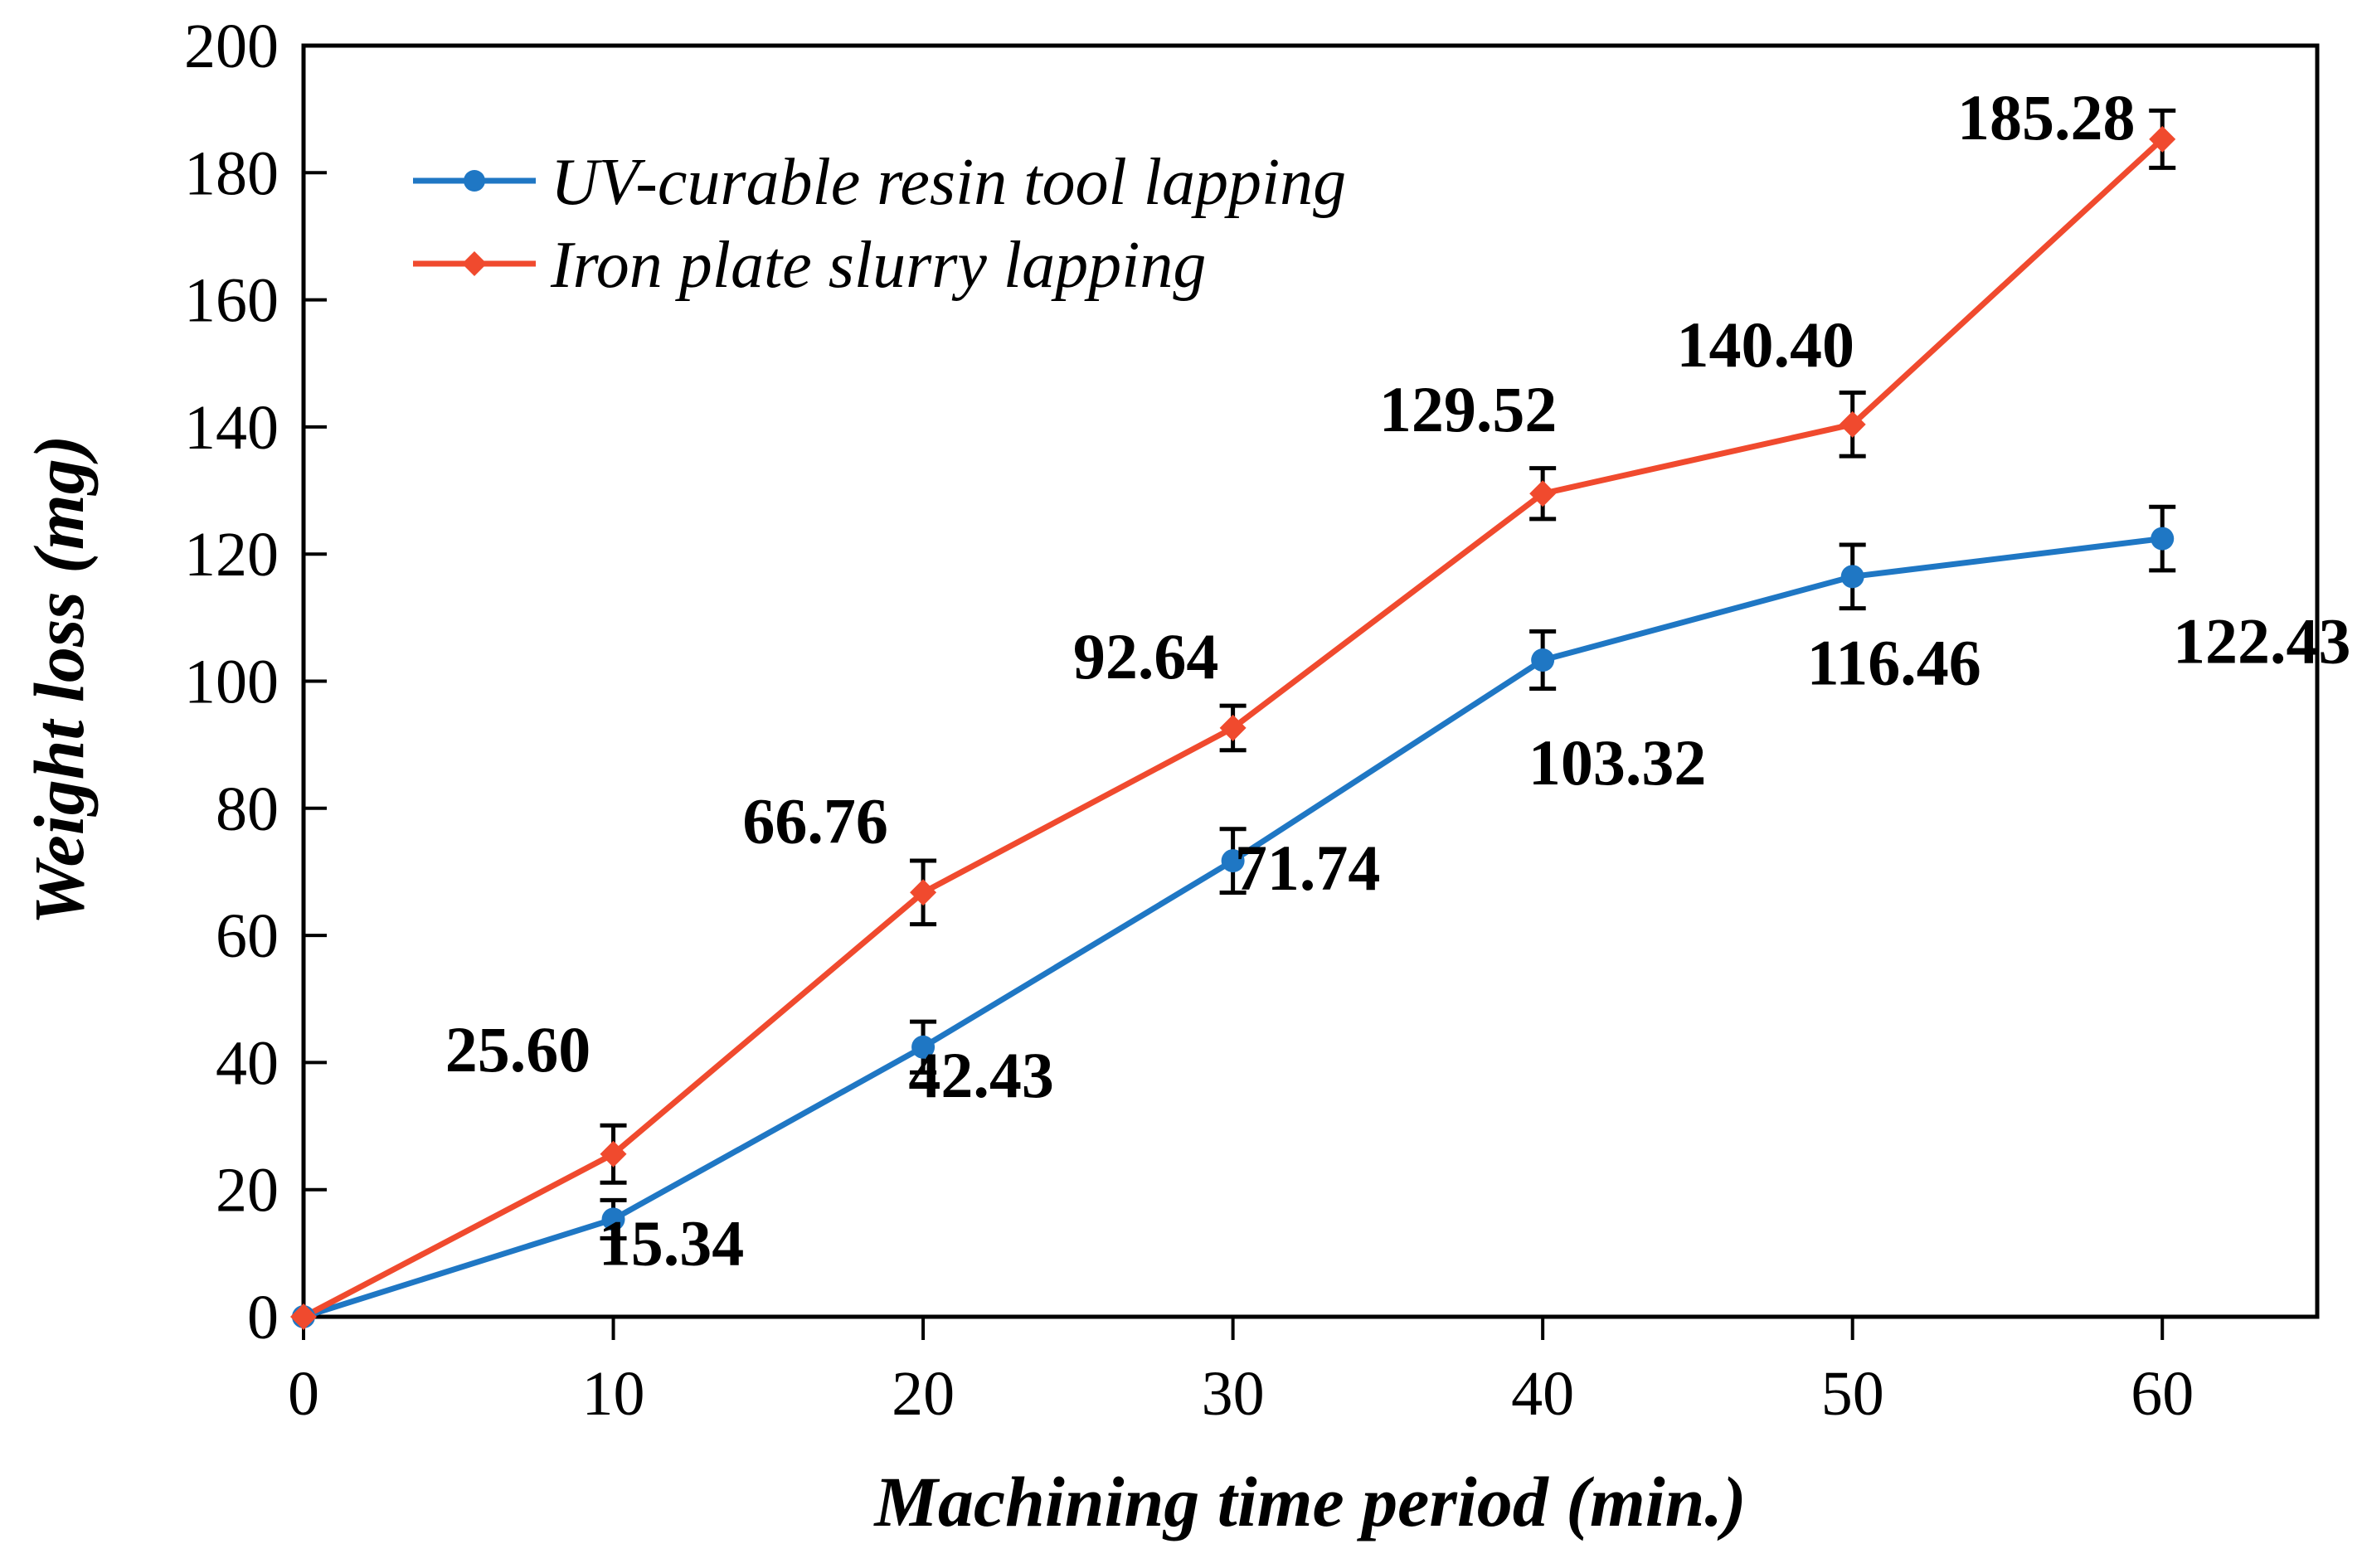 The height and width of the screenshot is (1568, 2362). I want to click on y-tick-label: 160, so click(231, 301).